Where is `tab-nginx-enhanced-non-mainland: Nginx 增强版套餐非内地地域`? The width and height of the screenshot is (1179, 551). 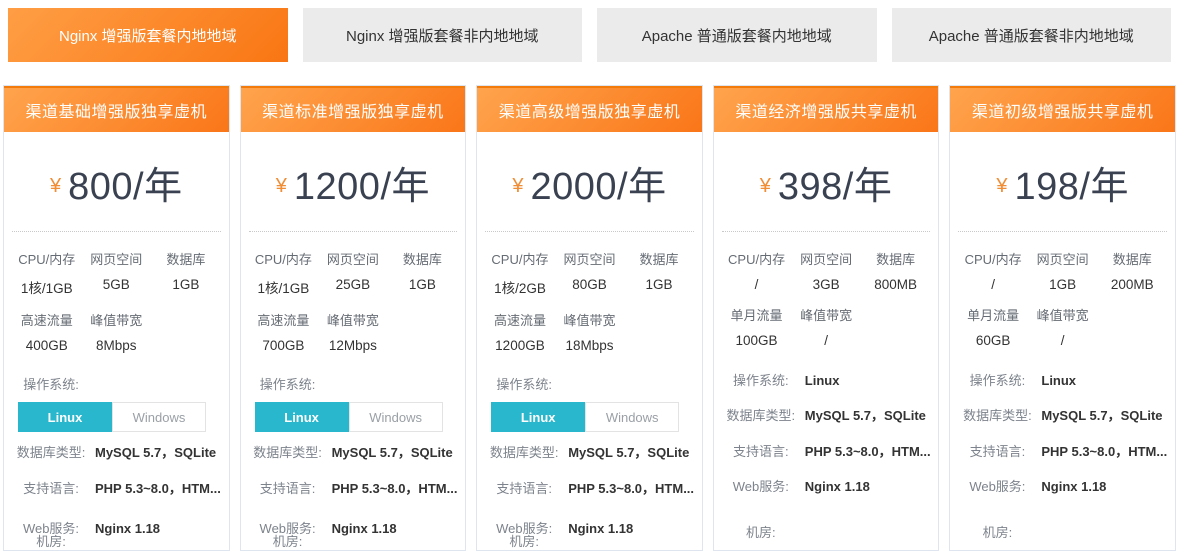 tab-nginx-enhanced-non-mainland: Nginx 增强版套餐非内地地域 is located at coordinates (442, 35).